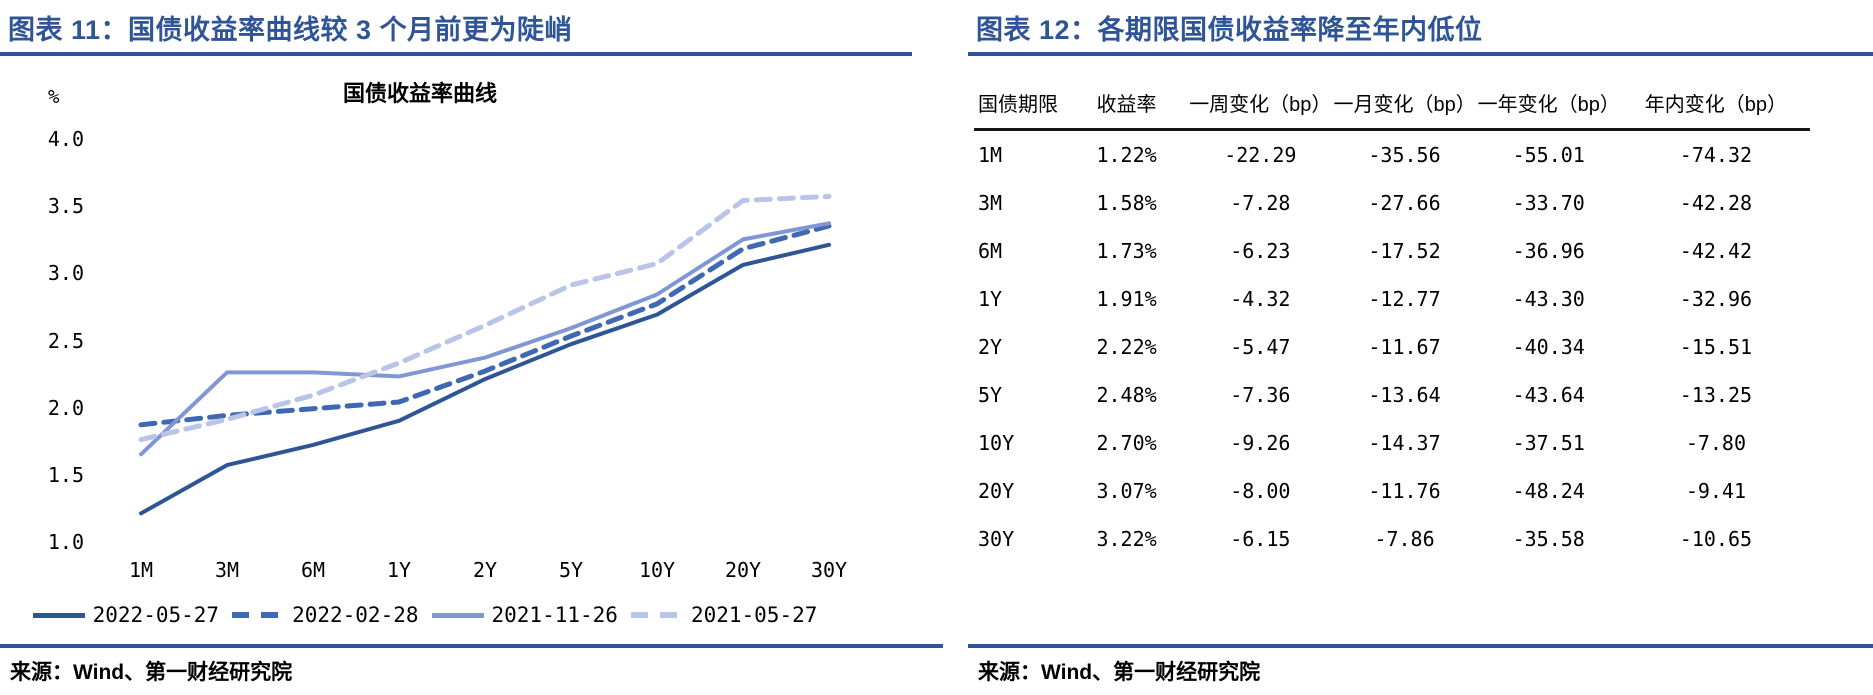  What do you see at coordinates (156, 615) in the screenshot?
I see `legend-label: 2022-05-27` at bounding box center [156, 615].